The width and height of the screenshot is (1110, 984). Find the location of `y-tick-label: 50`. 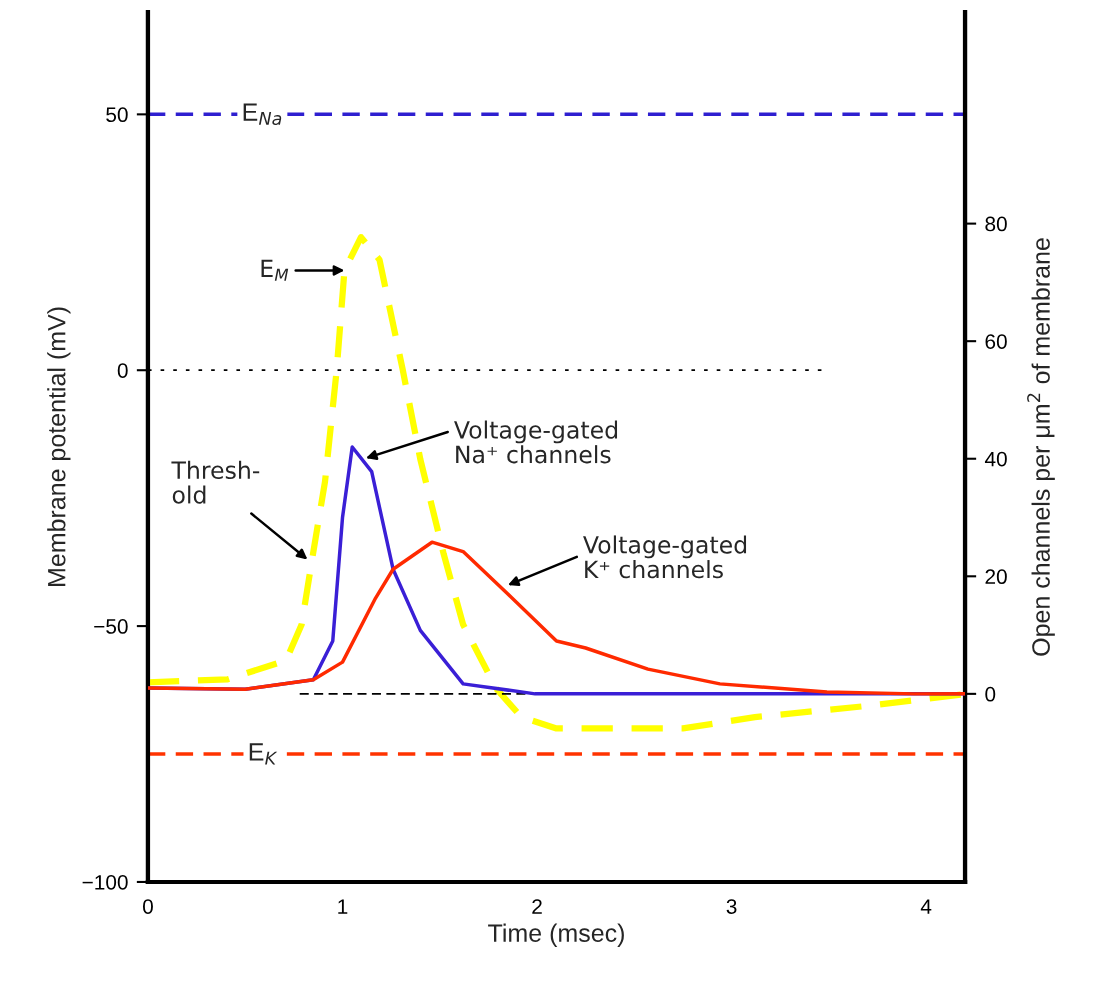

y-tick-label: 50 is located at coordinates (117, 115).